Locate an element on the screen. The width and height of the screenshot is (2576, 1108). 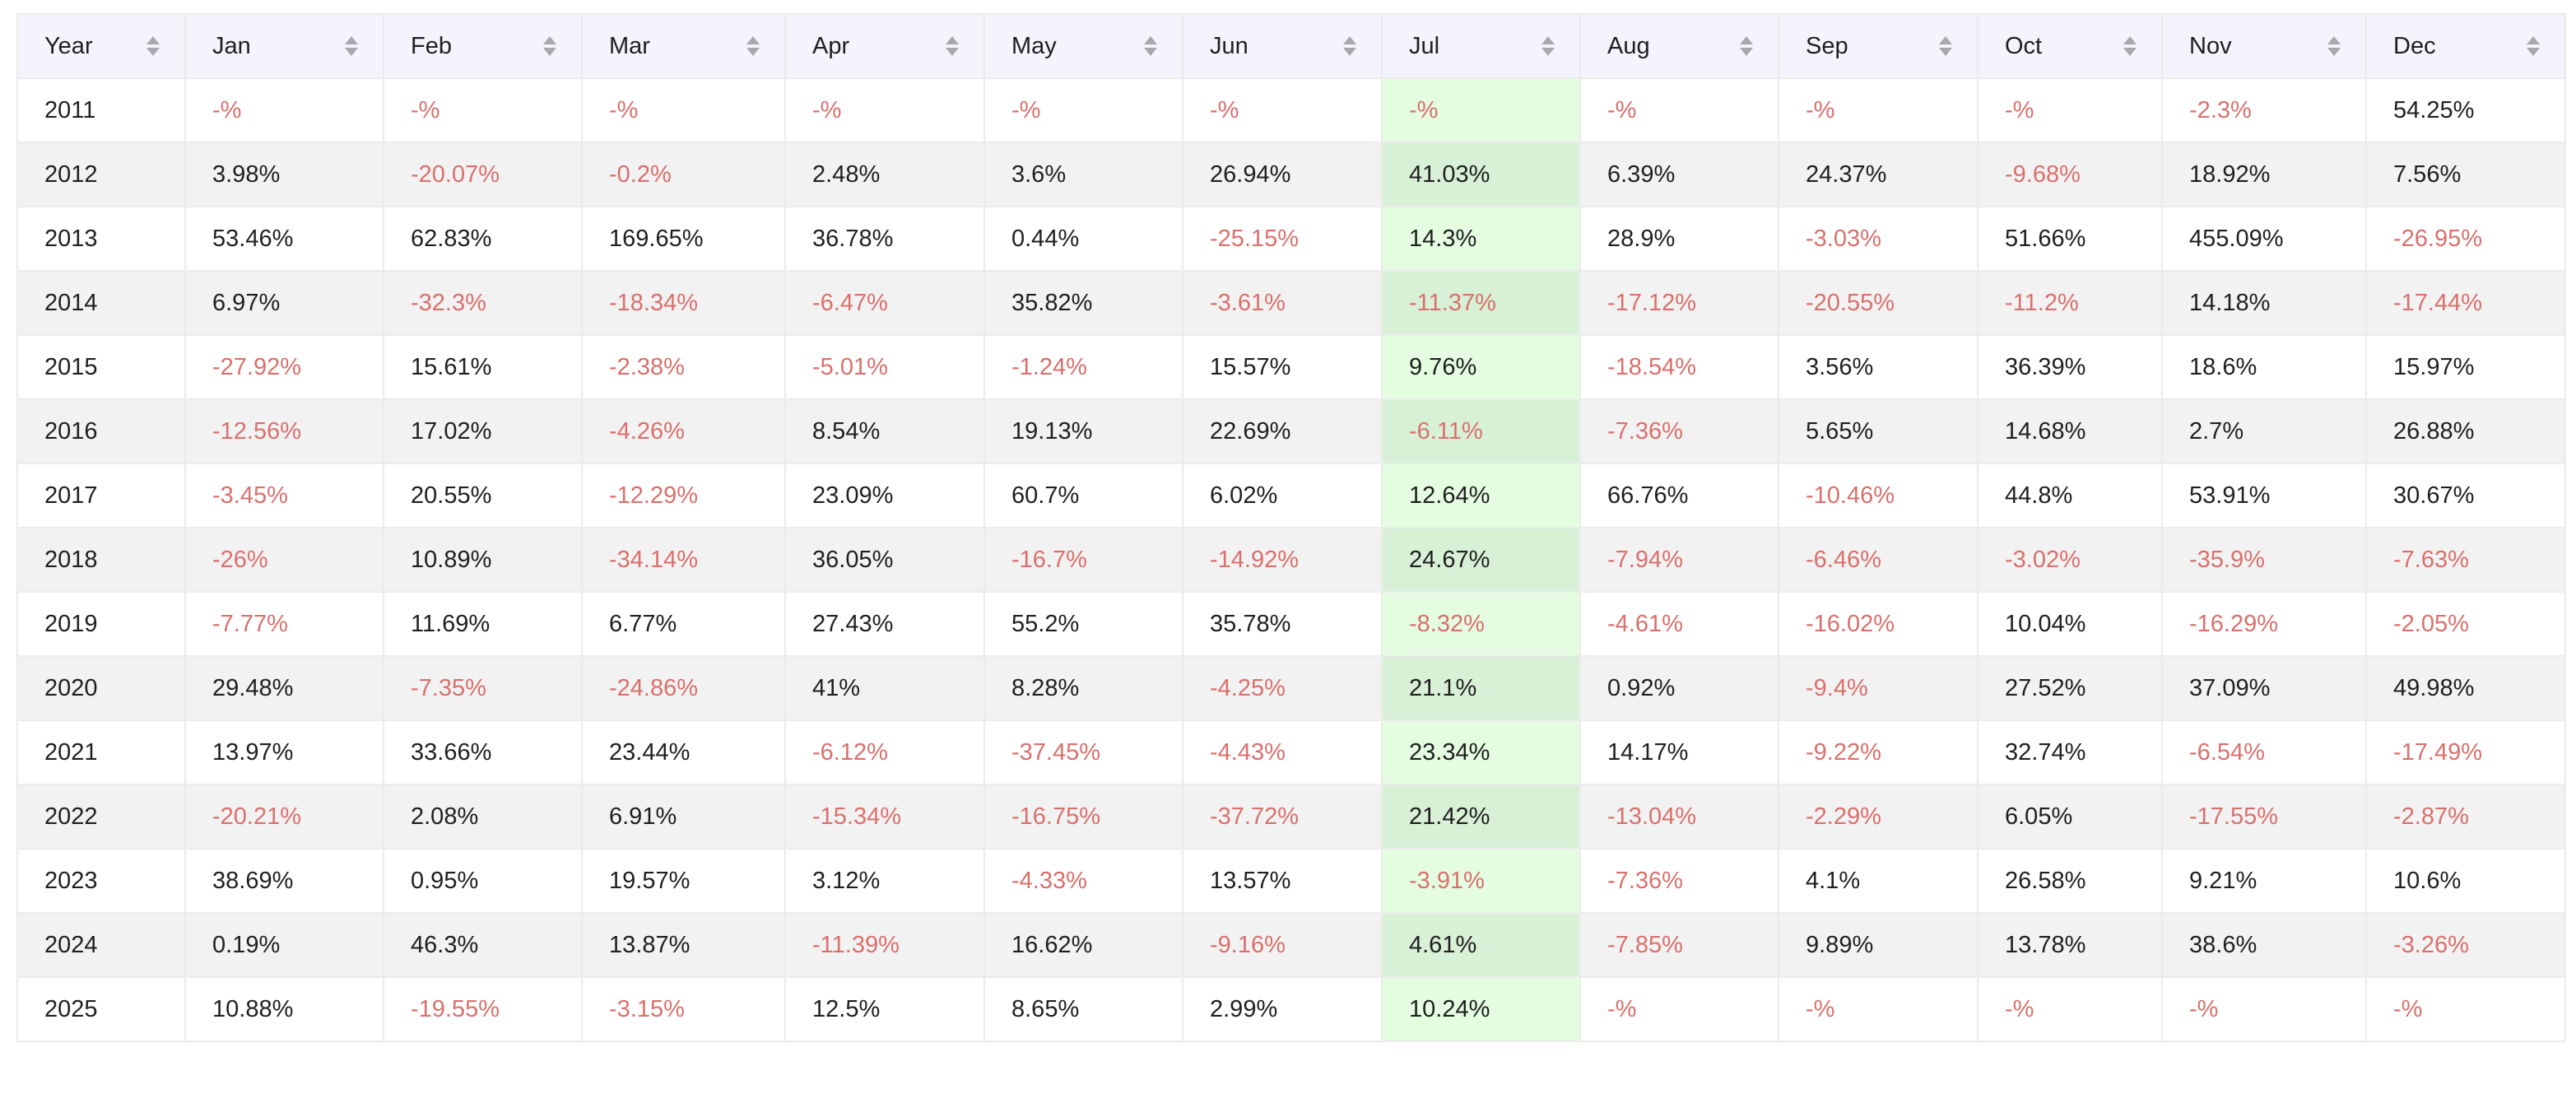
return-cell-nov: 37.09% is located at coordinates (2264, 688).